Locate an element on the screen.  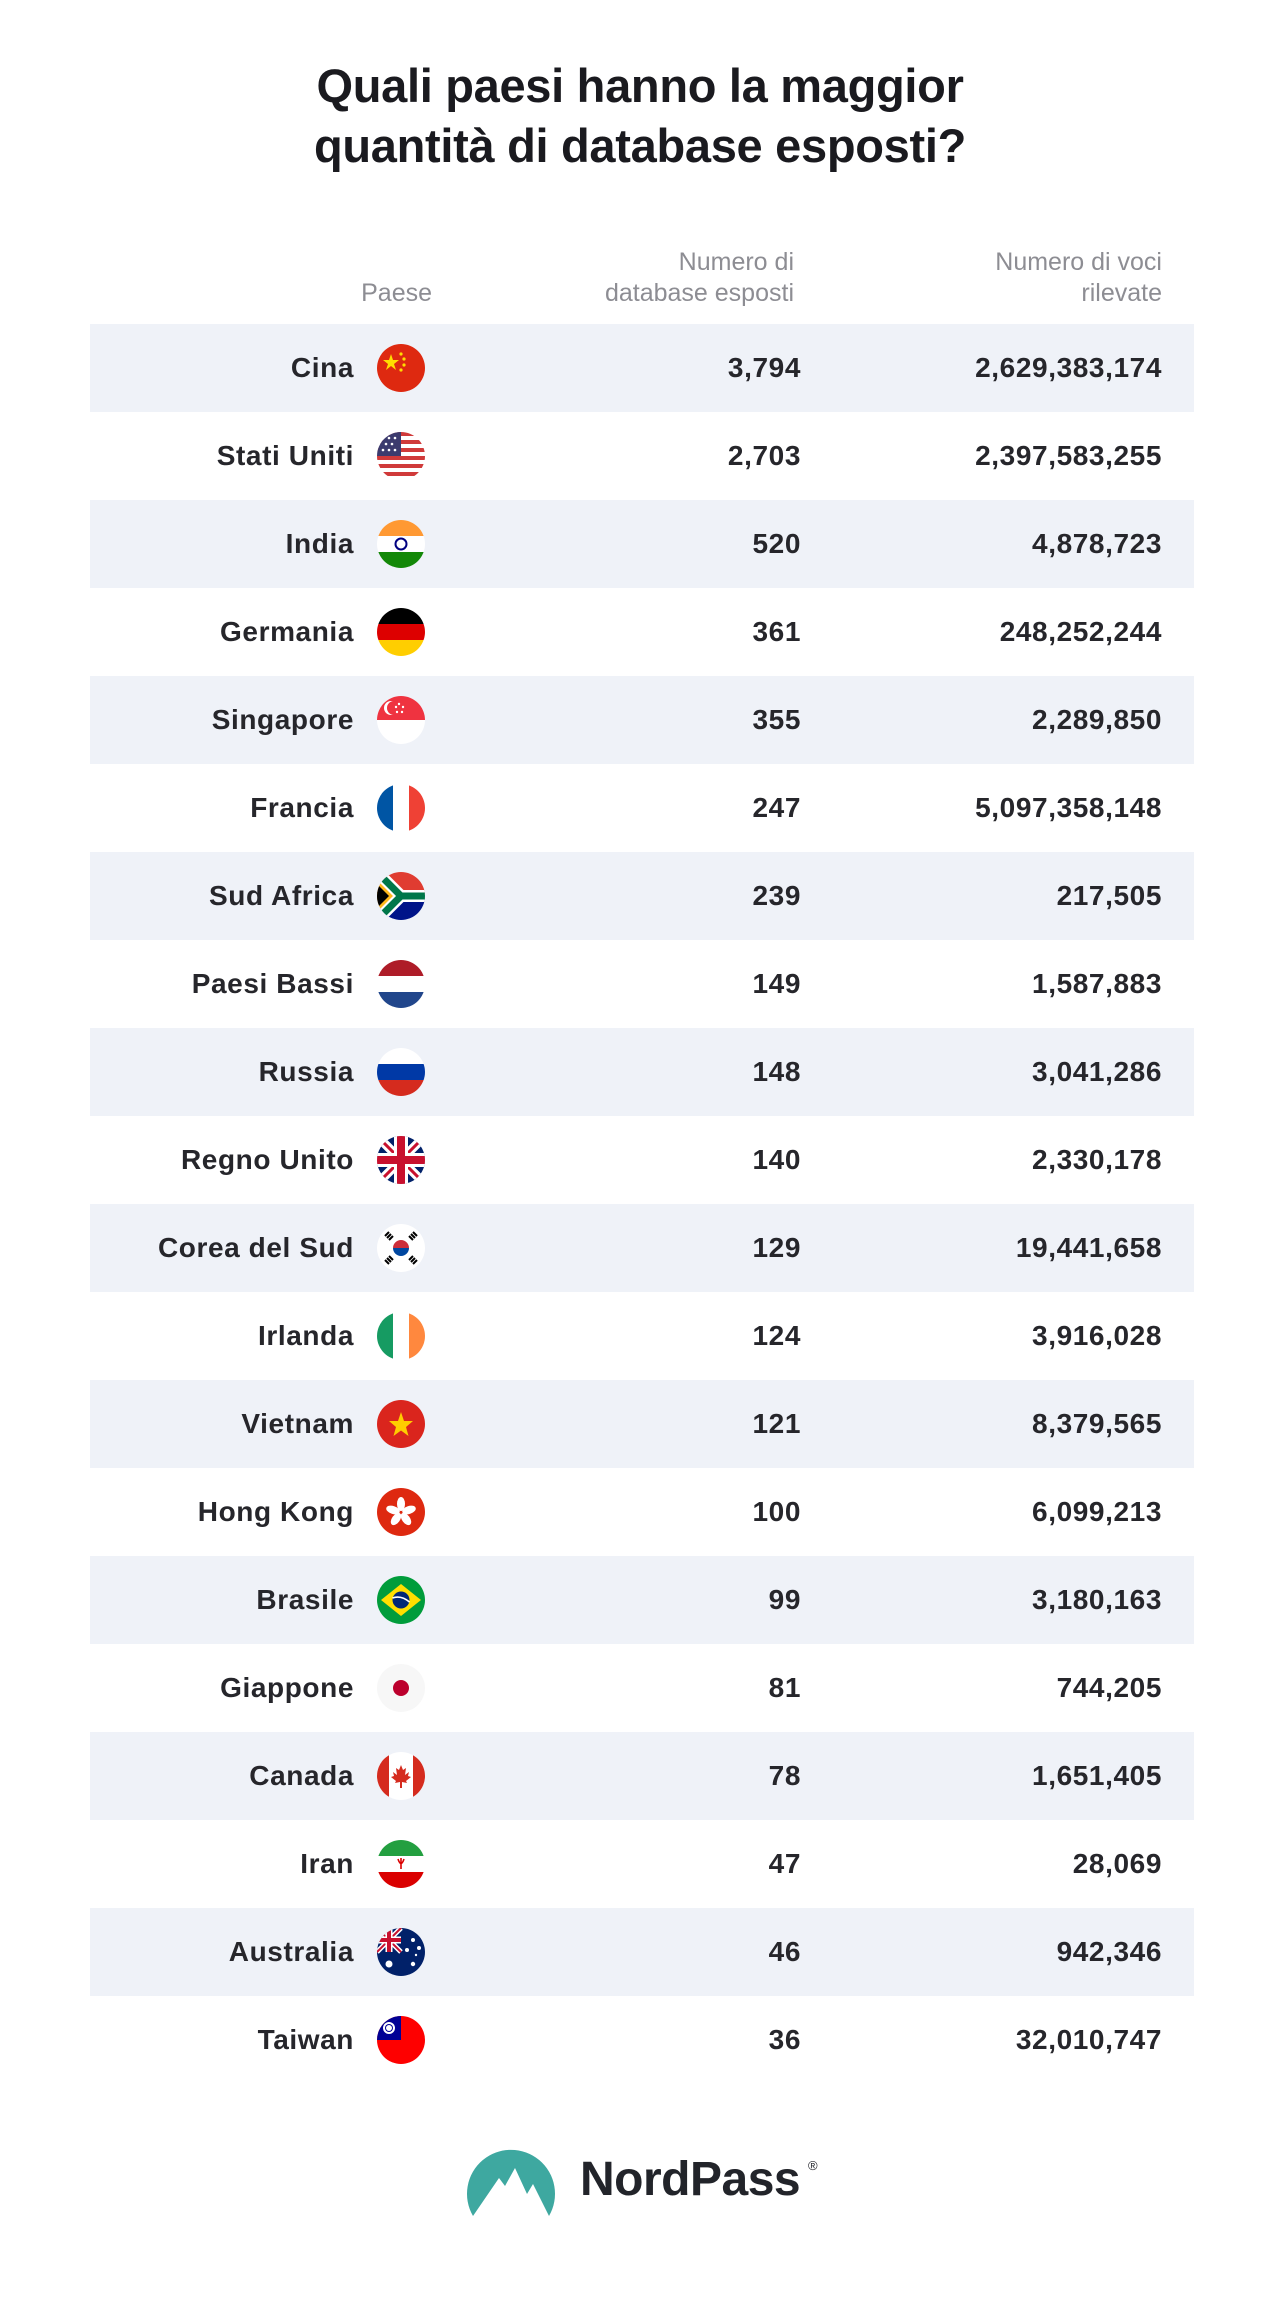
country-name: Paesi Bassi is located at coordinates (272, 983).